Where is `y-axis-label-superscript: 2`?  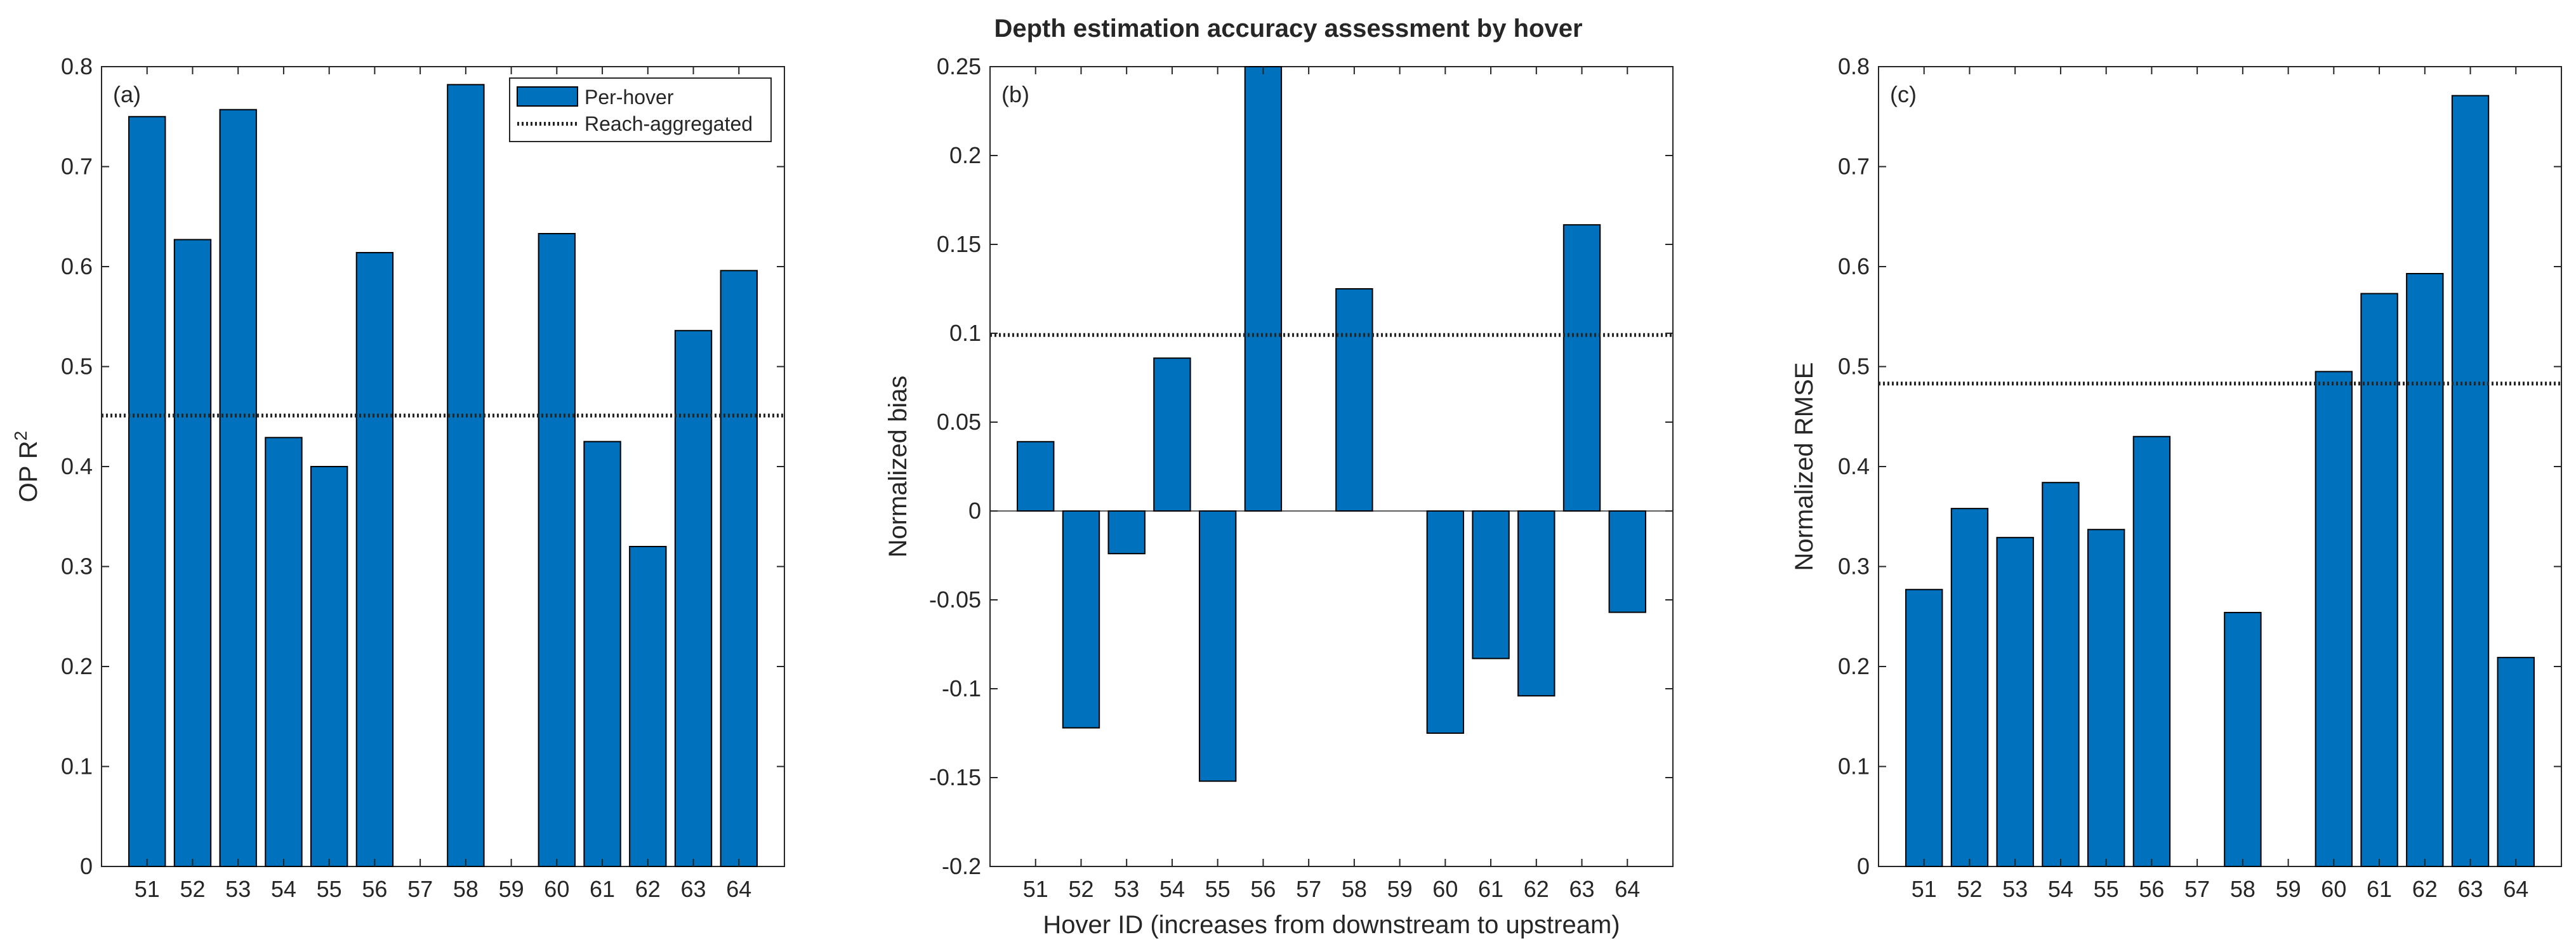 y-axis-label-superscript: 2 is located at coordinates (20, 436).